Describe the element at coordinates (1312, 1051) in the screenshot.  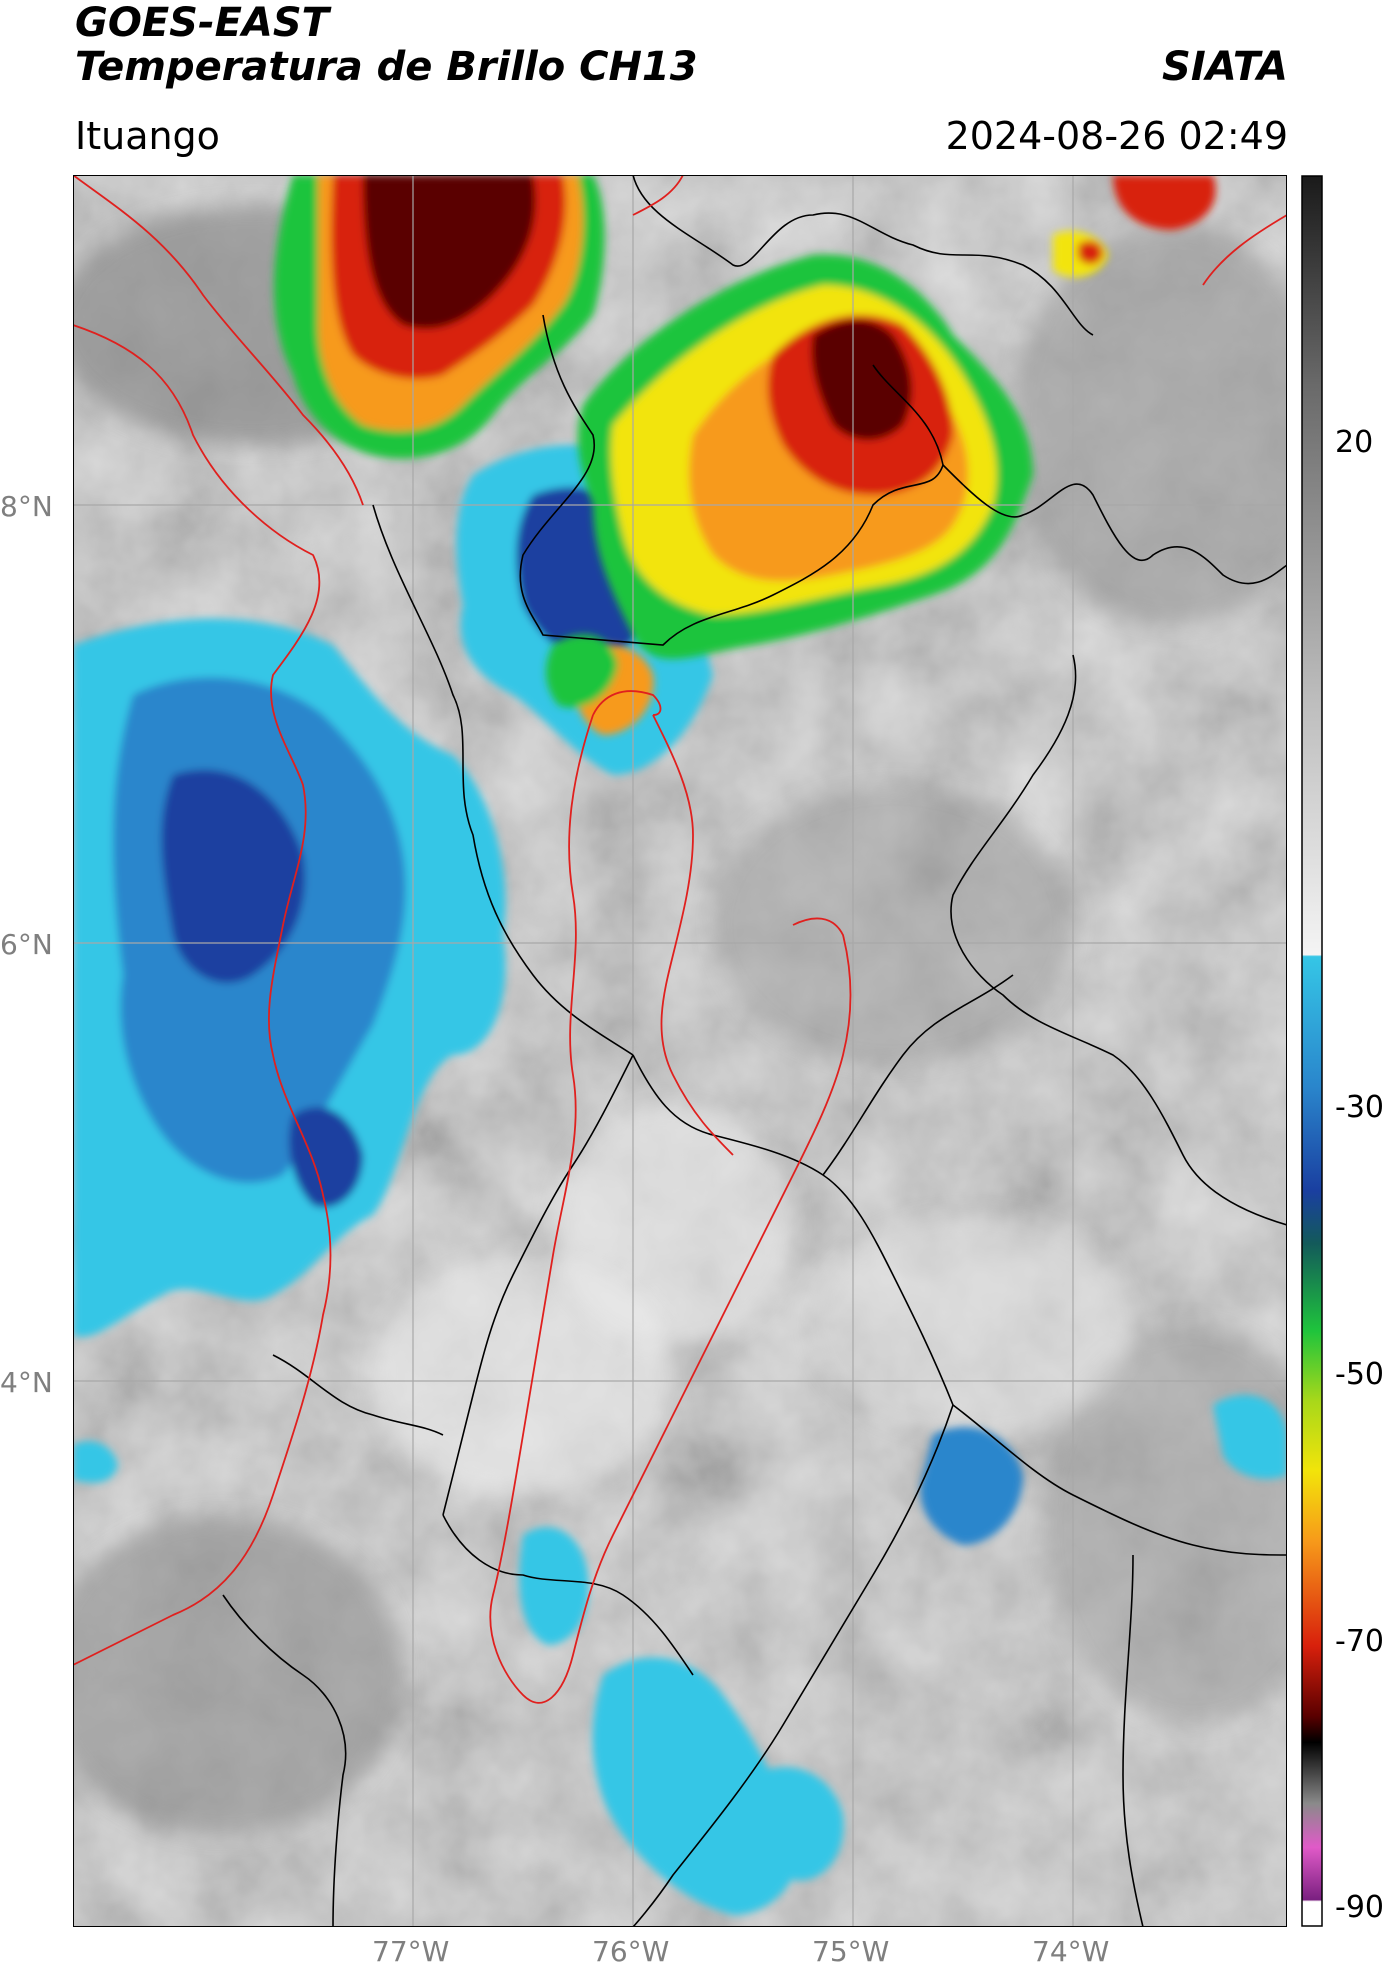
I see `colorbar` at that location.